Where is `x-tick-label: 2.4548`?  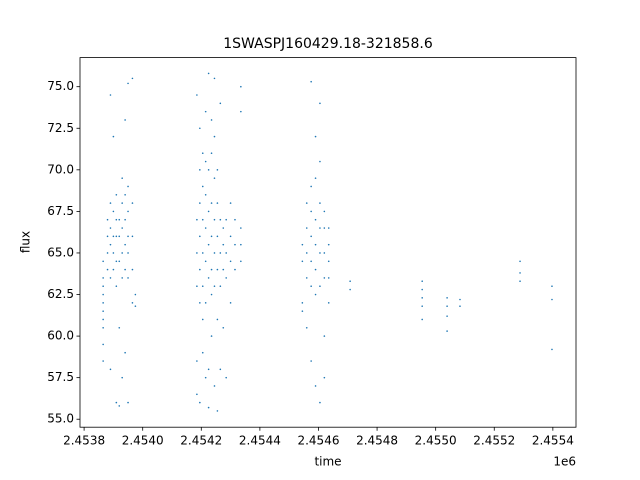
x-tick-label: 2.4548 is located at coordinates (377, 441).